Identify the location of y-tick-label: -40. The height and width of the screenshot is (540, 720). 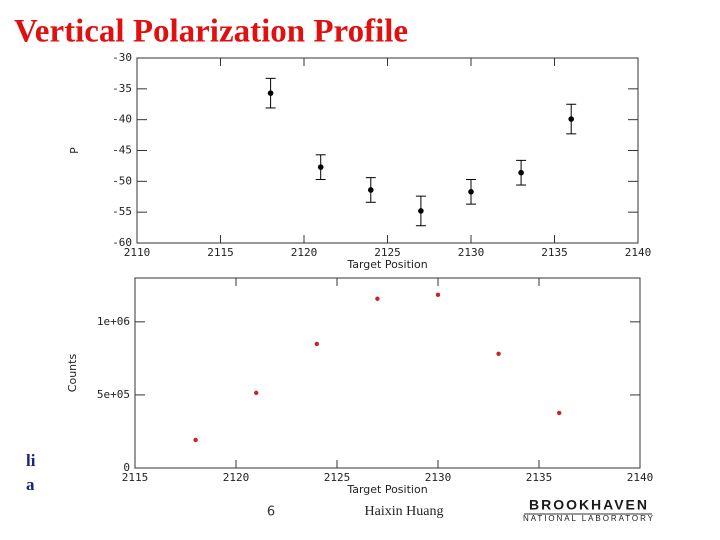
(122, 119).